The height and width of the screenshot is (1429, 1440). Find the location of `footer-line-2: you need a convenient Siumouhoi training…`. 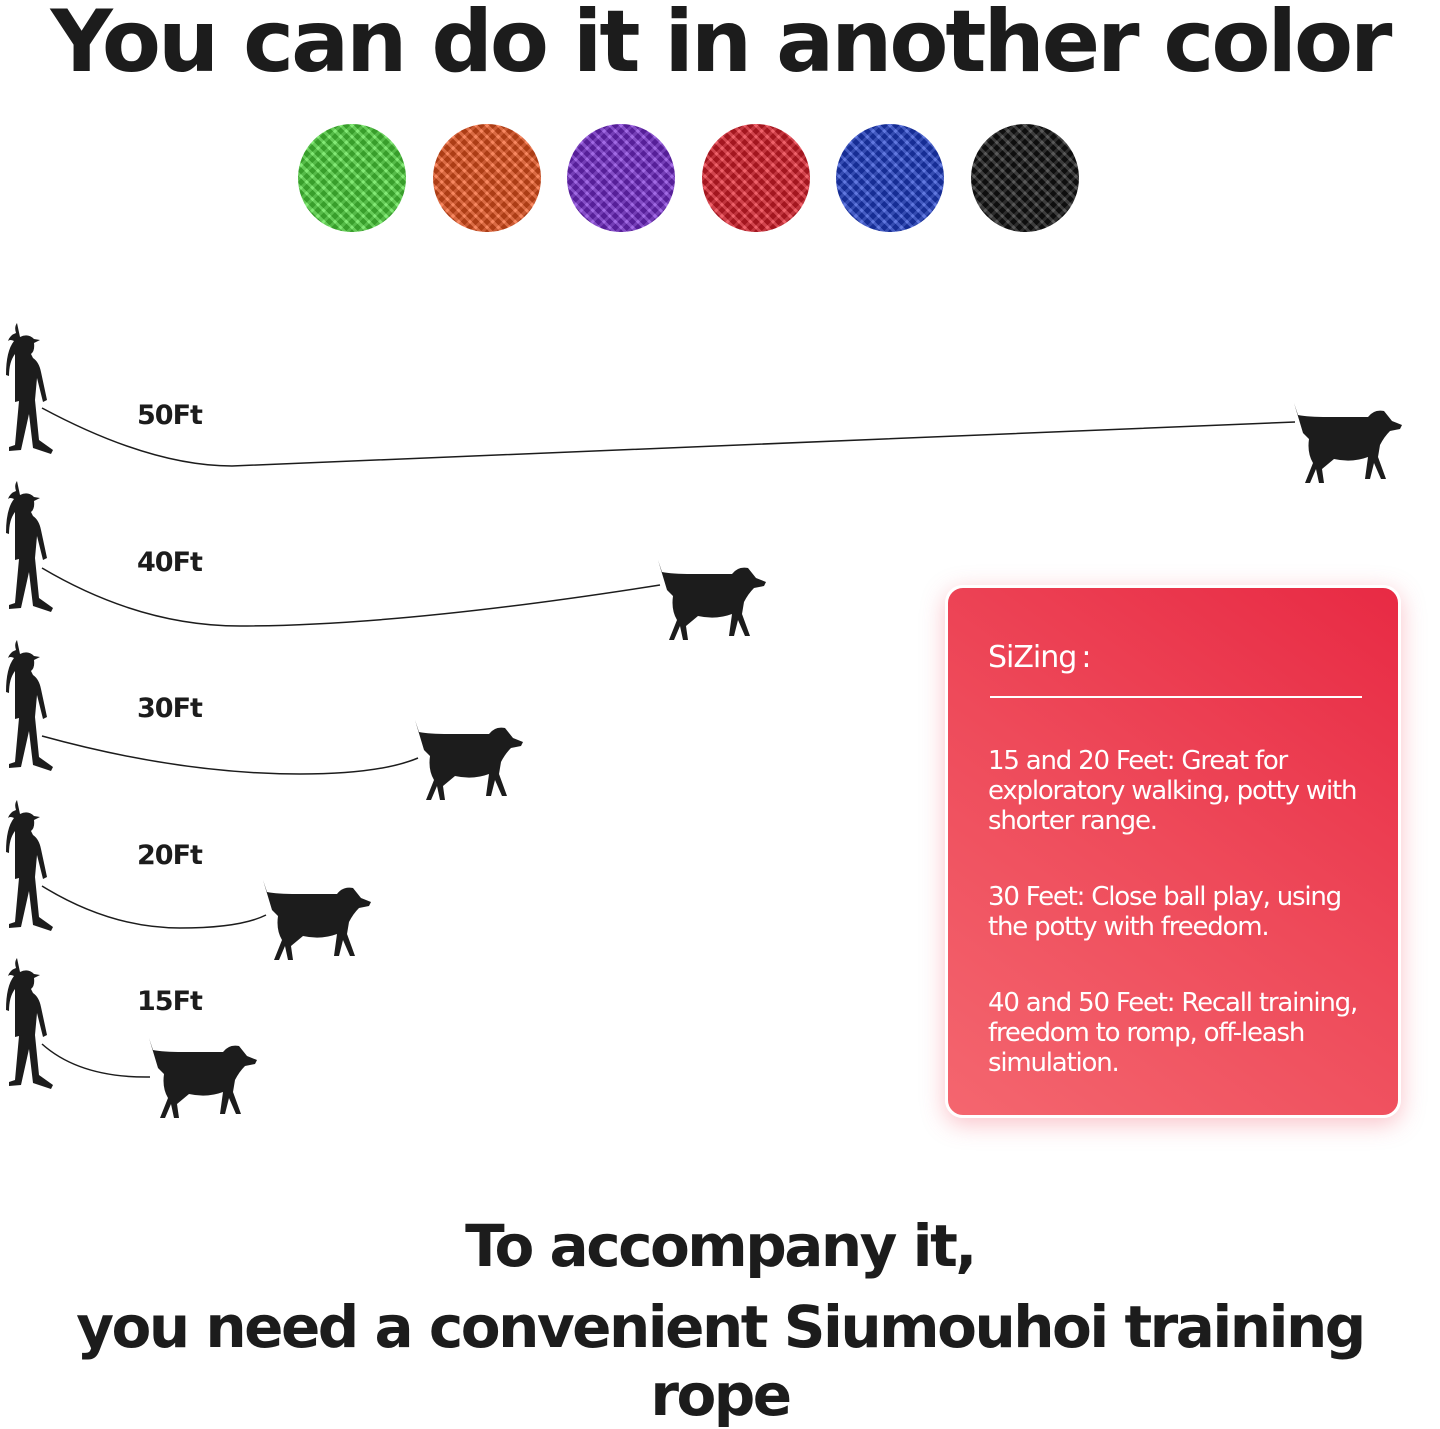

footer-line-2: you need a convenient Siumouhoi training… is located at coordinates (721, 1361).